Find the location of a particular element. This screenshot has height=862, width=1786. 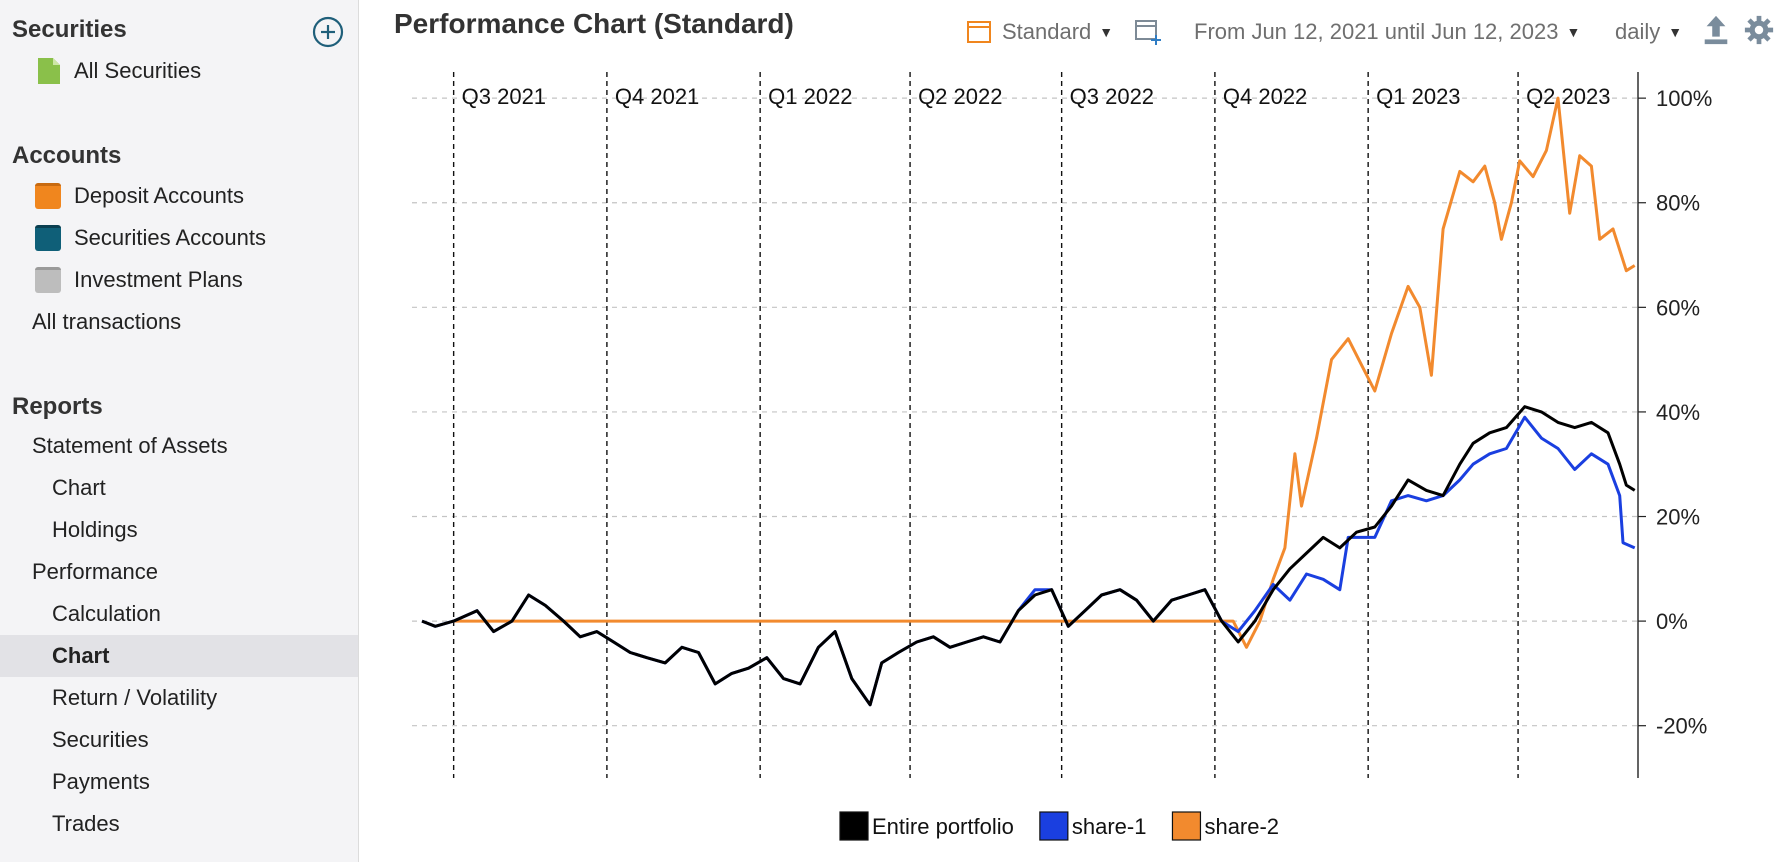

y-tick-label: 80% is located at coordinates (1678, 203).